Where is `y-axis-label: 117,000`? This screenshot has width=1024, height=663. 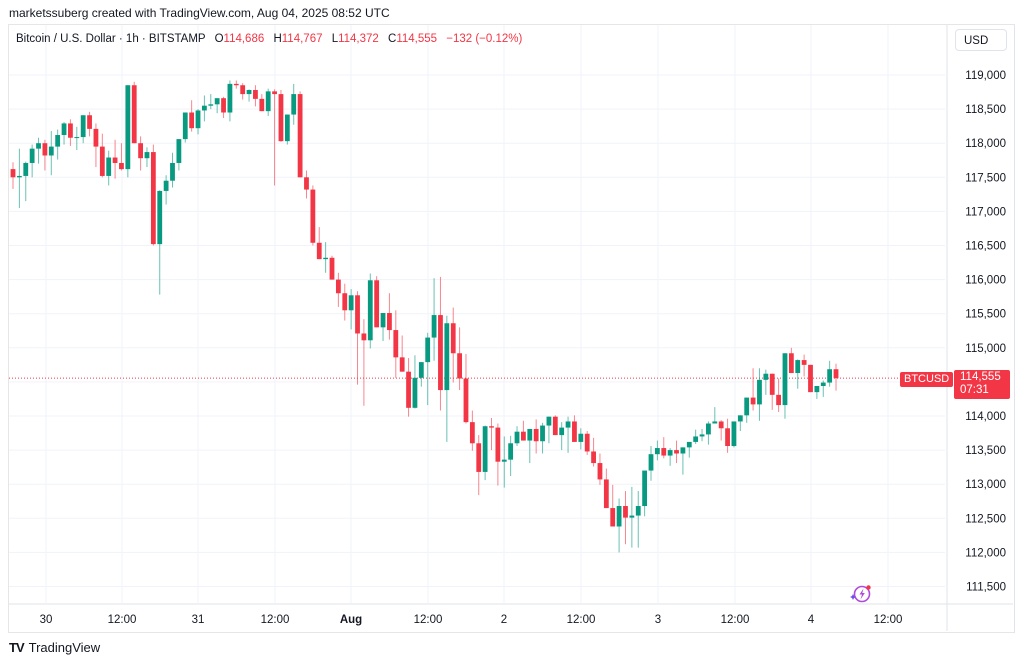
y-axis-label: 117,000 is located at coordinates (985, 212).